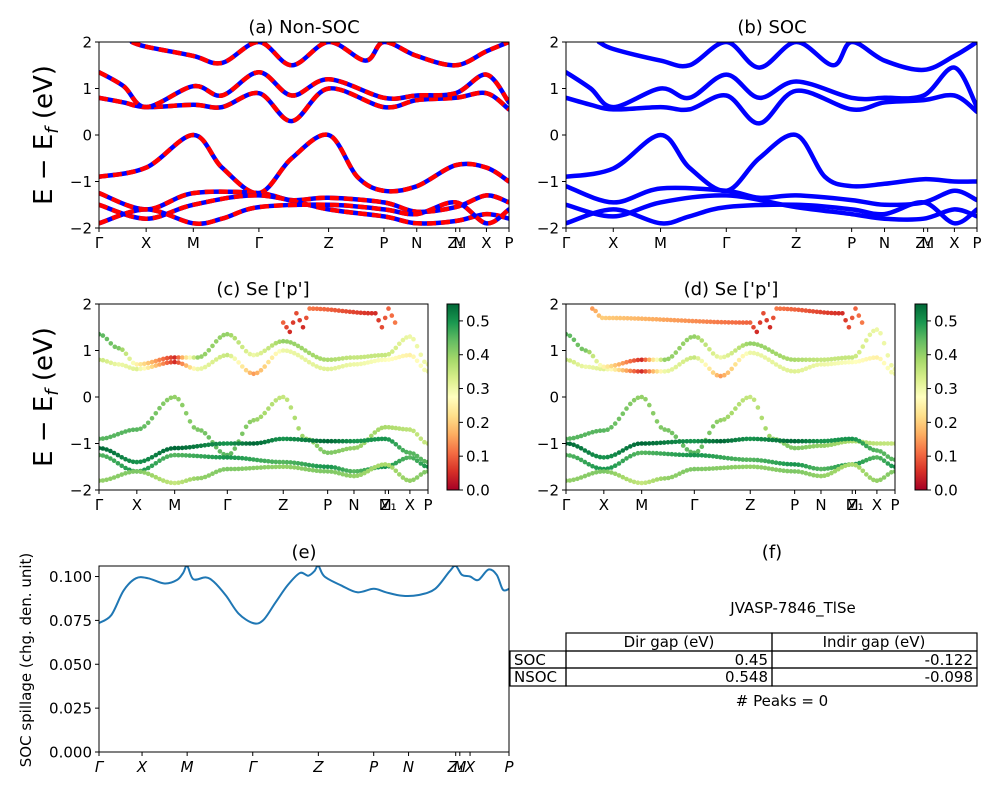  What do you see at coordinates (142, 767) in the screenshot?
I see `x-tick-label: X` at bounding box center [142, 767].